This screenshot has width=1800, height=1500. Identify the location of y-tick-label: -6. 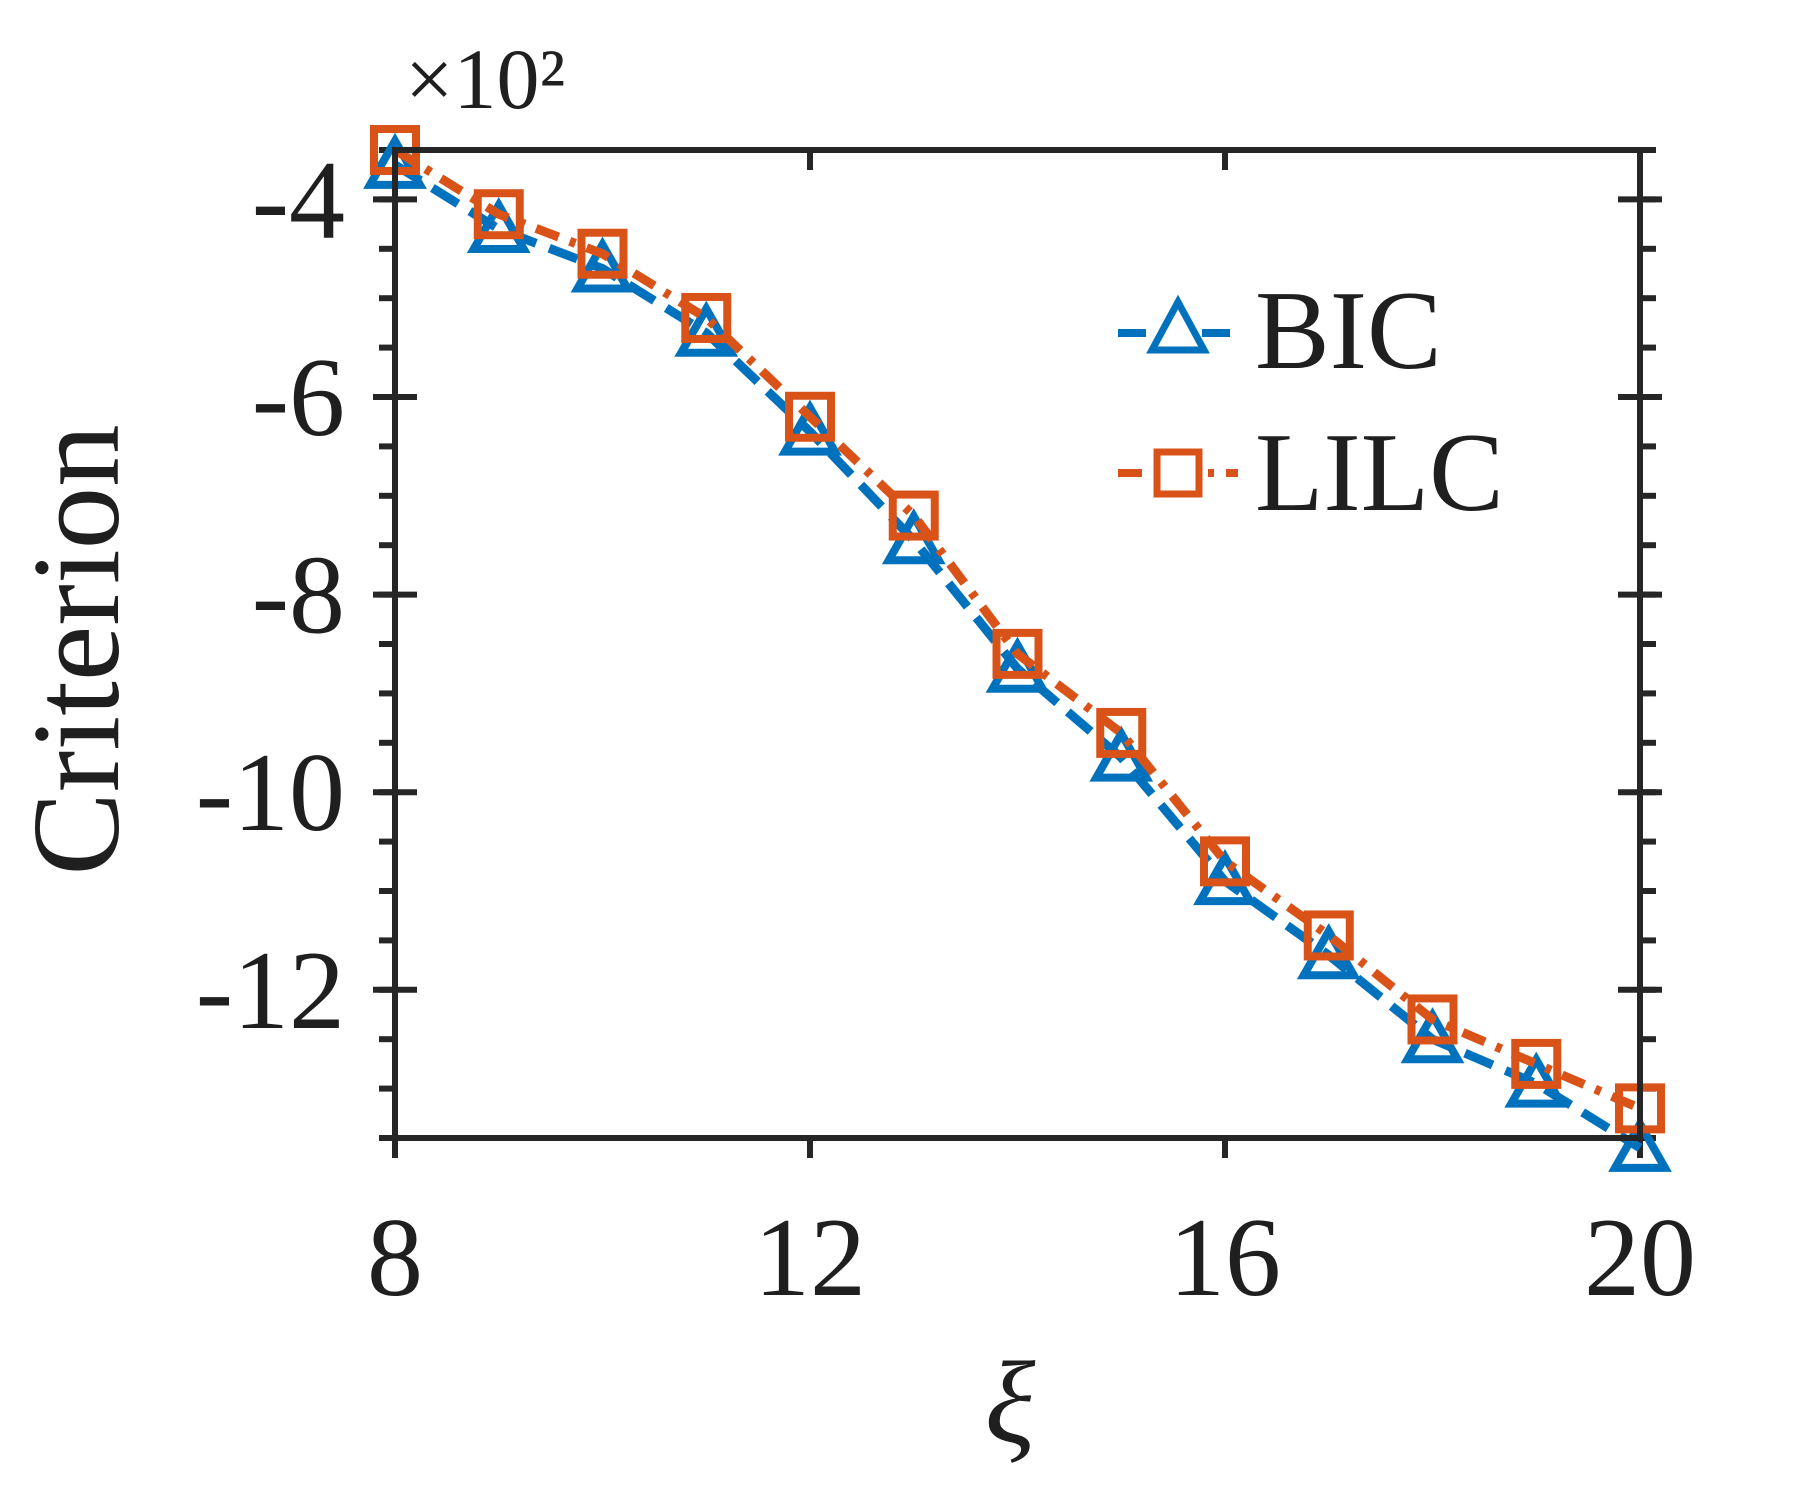
(298, 398).